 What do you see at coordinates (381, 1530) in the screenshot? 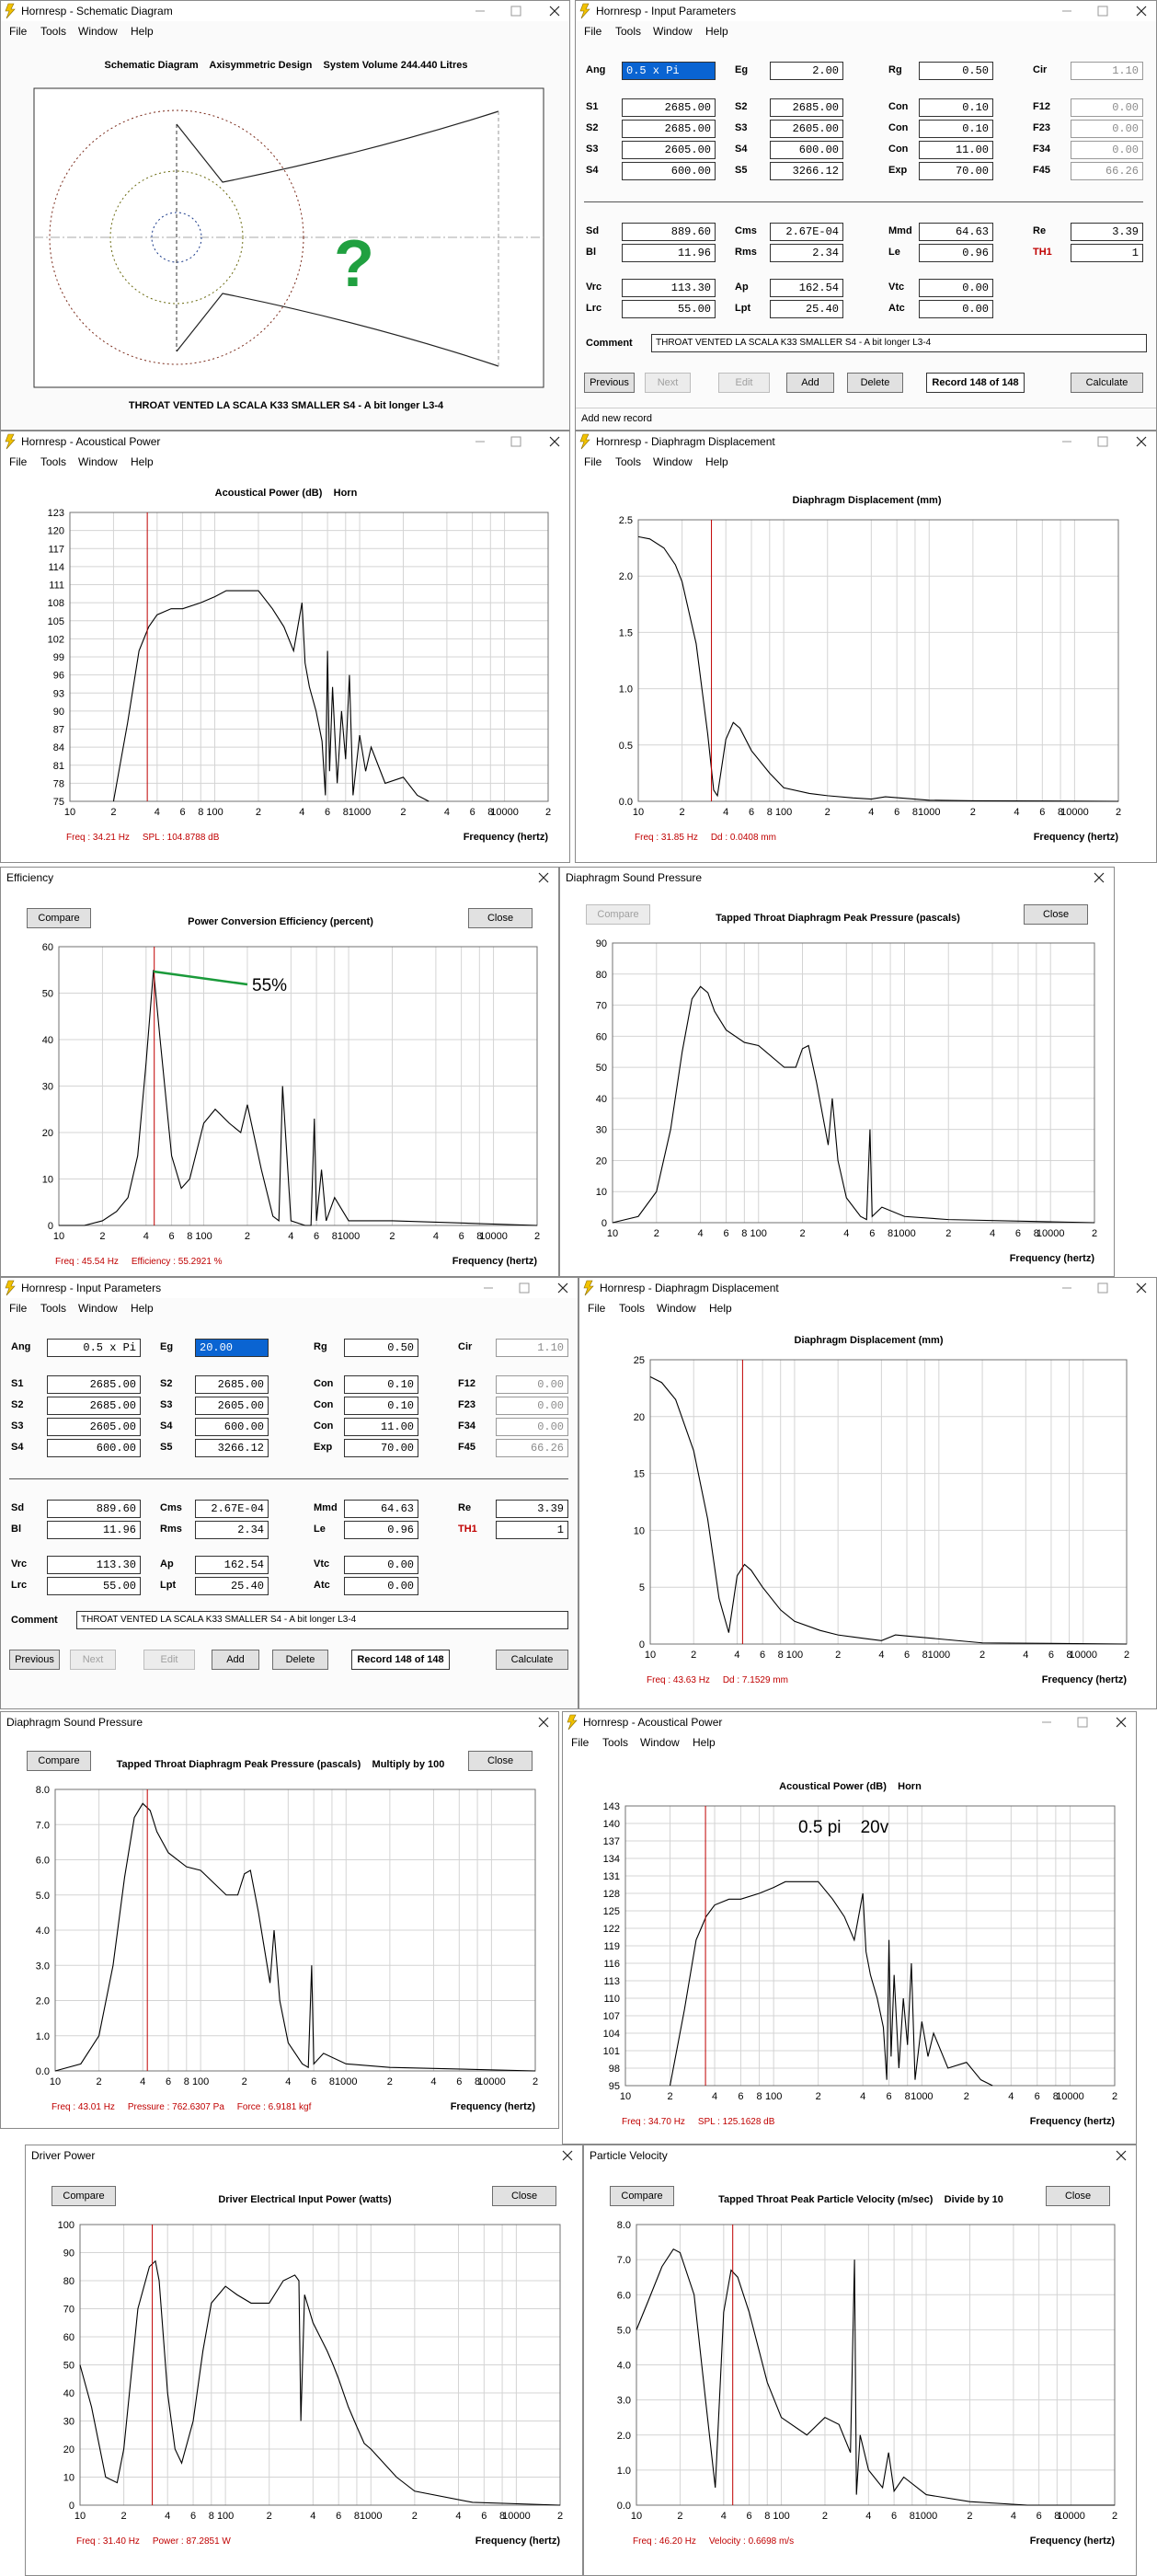
I see `field-value: 0.96` at bounding box center [381, 1530].